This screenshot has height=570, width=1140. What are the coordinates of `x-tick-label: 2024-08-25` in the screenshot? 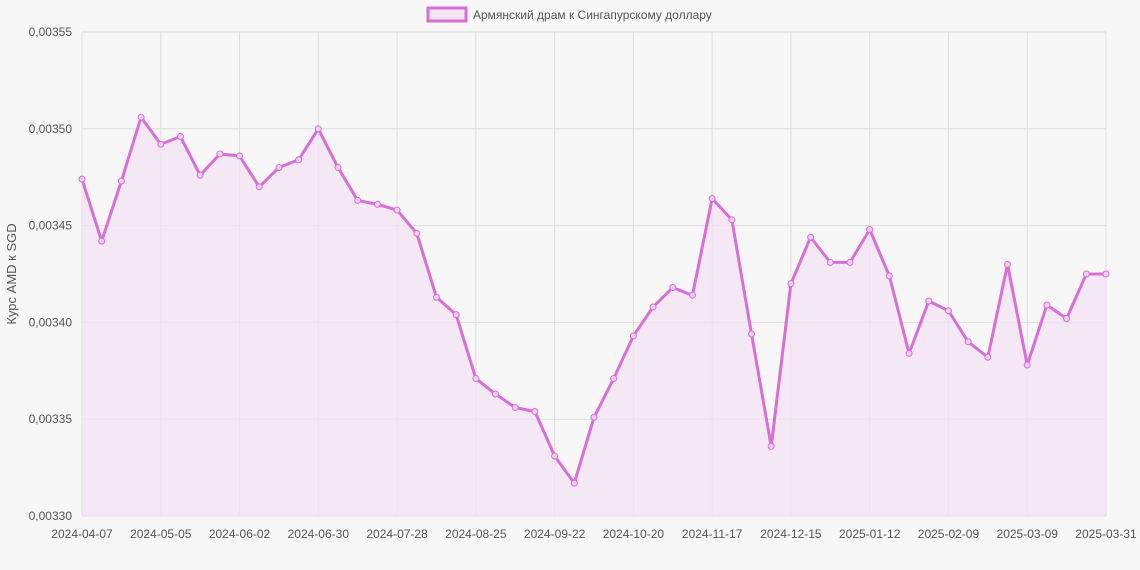 It's located at (476, 534).